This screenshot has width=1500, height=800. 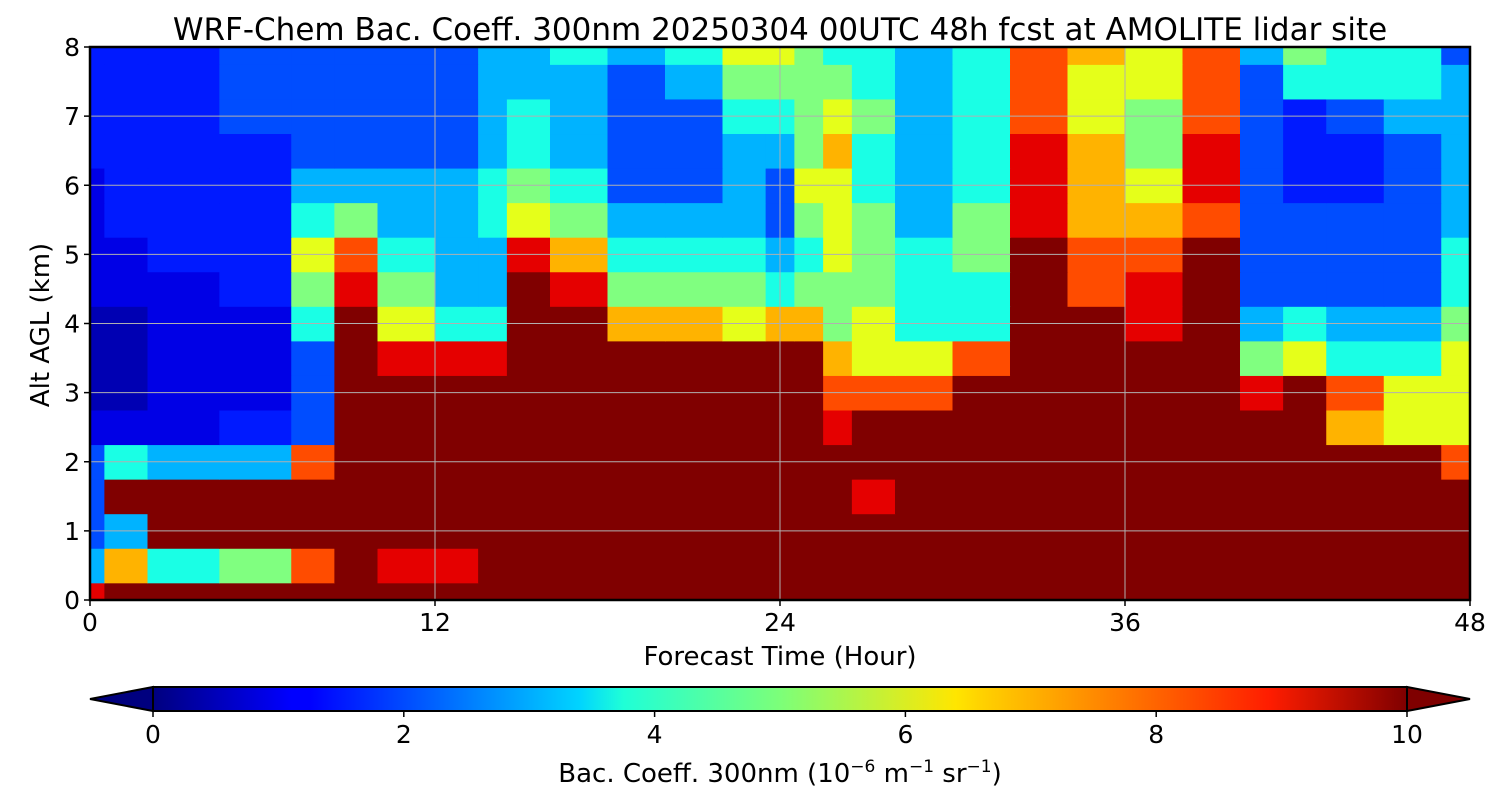 What do you see at coordinates (404, 734) in the screenshot?
I see `colorbar-tick-label: 2` at bounding box center [404, 734].